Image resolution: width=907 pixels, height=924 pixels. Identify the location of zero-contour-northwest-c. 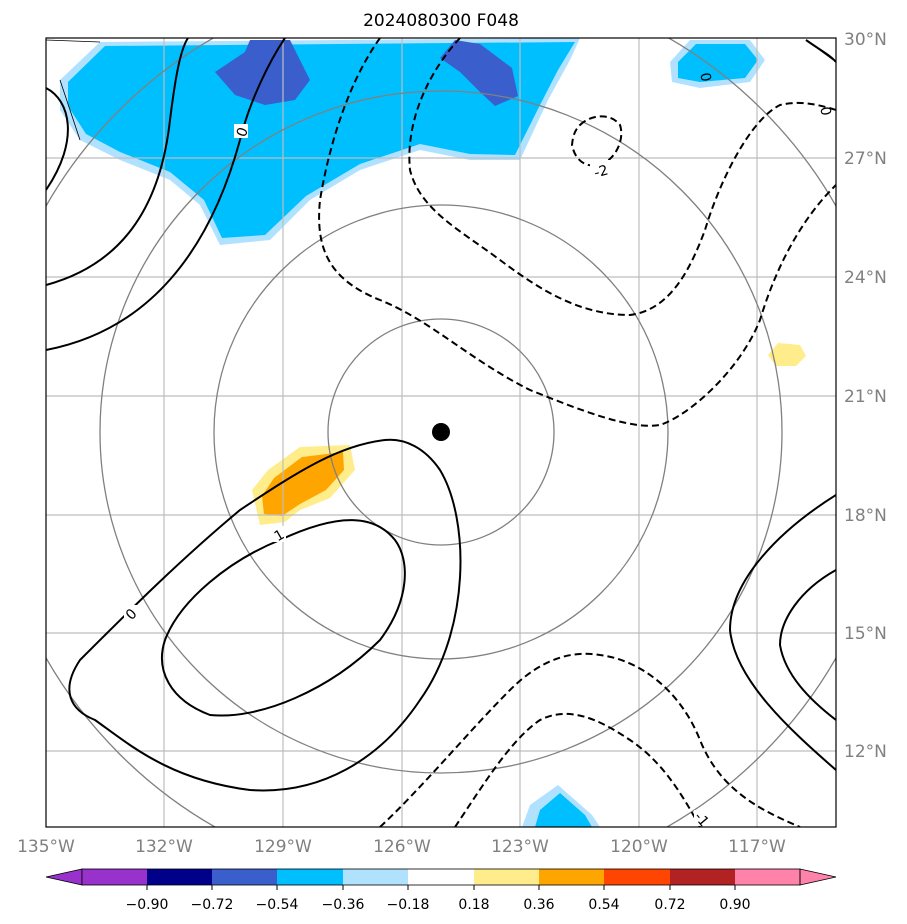
(166, 194).